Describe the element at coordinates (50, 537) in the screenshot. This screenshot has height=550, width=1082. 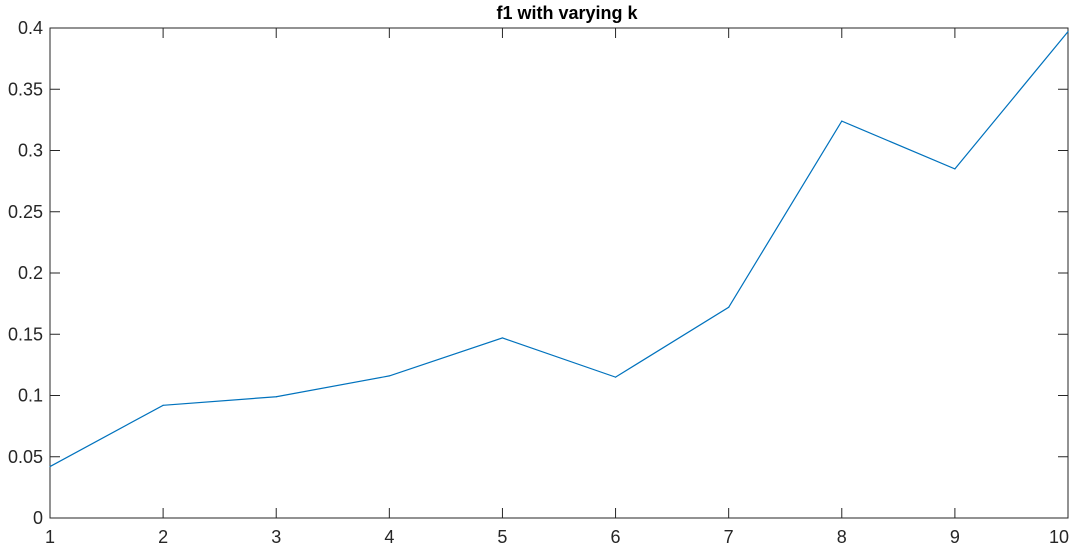
I see `x-tick-label: 1` at that location.